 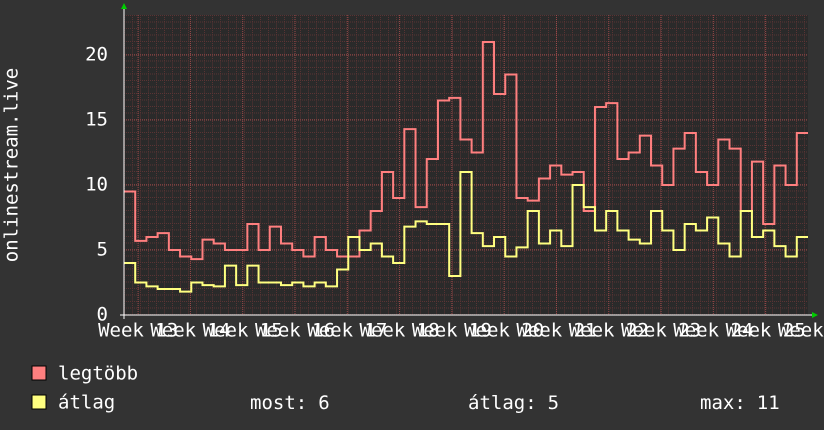 I want to click on stat-name: max:, so click(x=723, y=403).